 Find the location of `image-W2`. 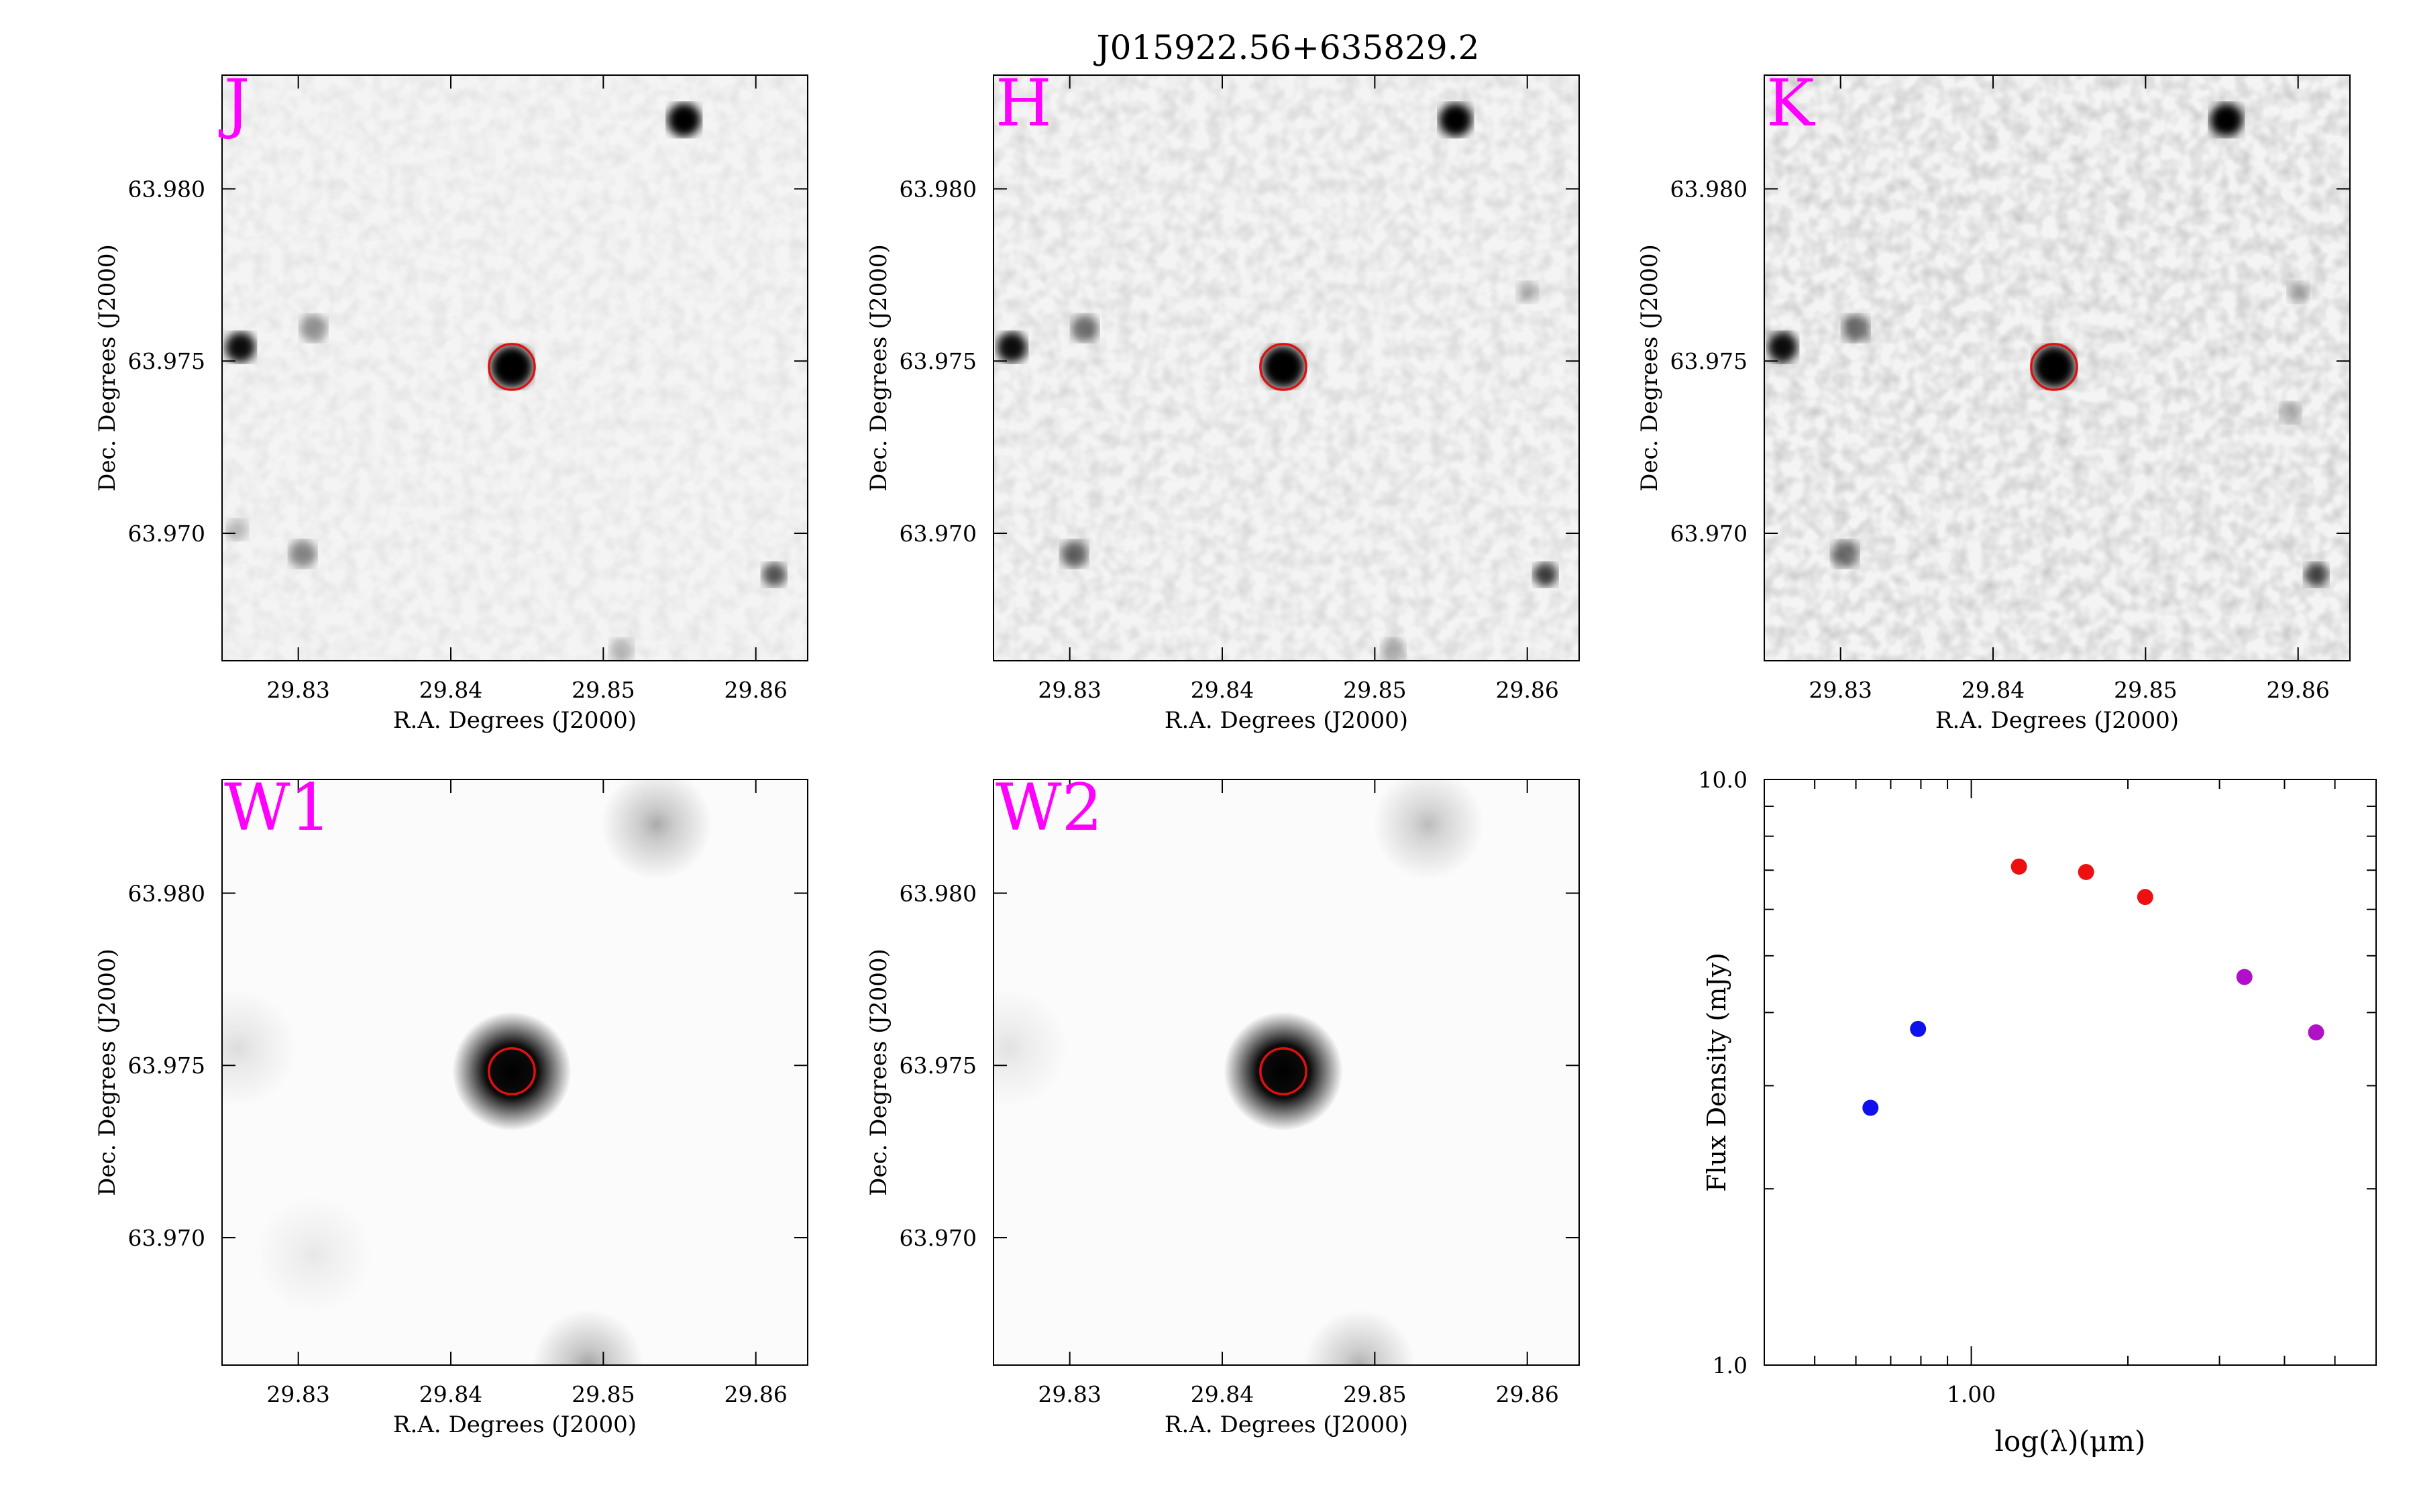

image-W2 is located at coordinates (1286, 1072).